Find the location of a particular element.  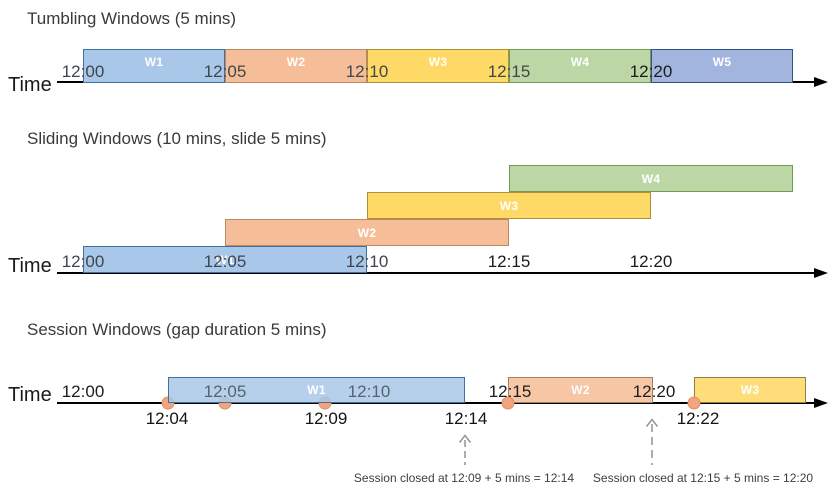

sliding-window-w2: W2 is located at coordinates (367, 232).